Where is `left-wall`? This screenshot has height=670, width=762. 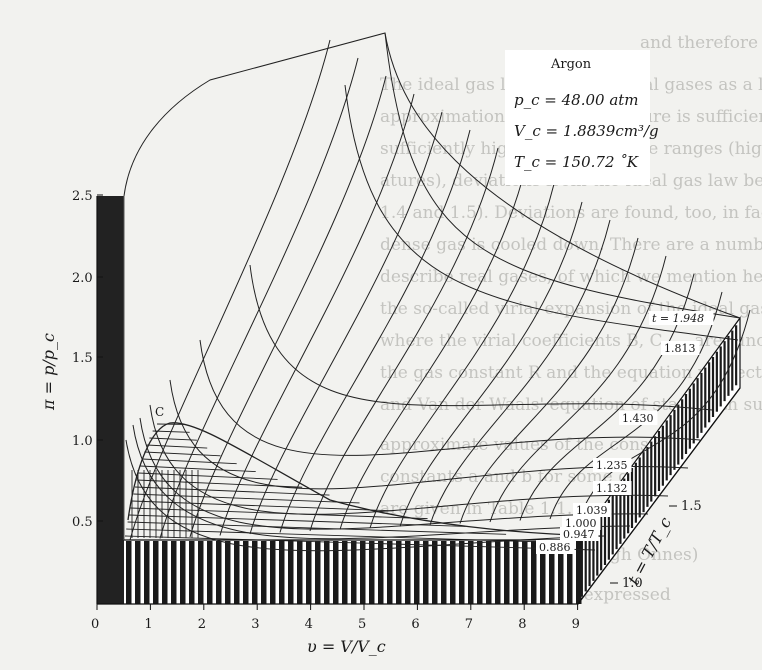 left-wall is located at coordinates (110, 400).